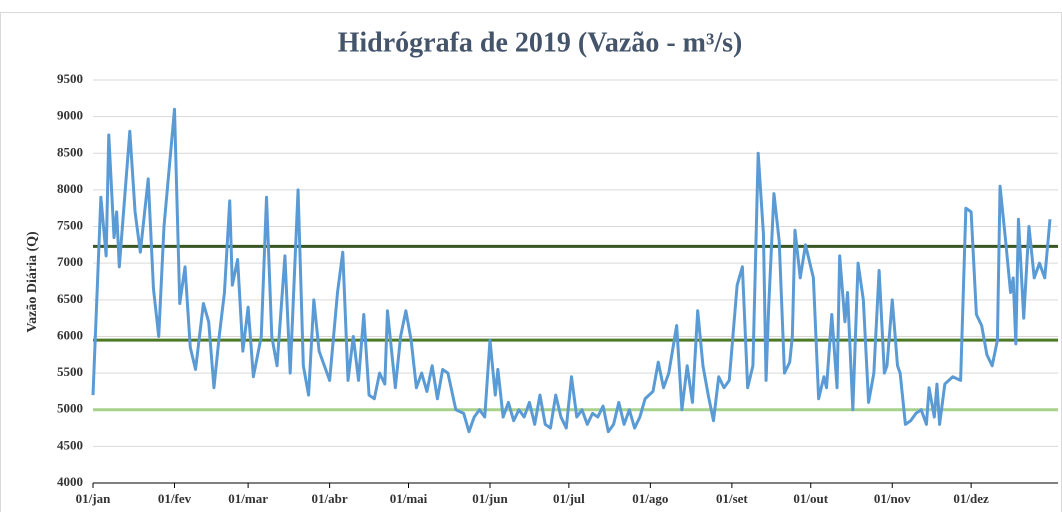 Image resolution: width=1062 pixels, height=512 pixels. I want to click on x-tick-label: 01/jun, so click(490, 498).